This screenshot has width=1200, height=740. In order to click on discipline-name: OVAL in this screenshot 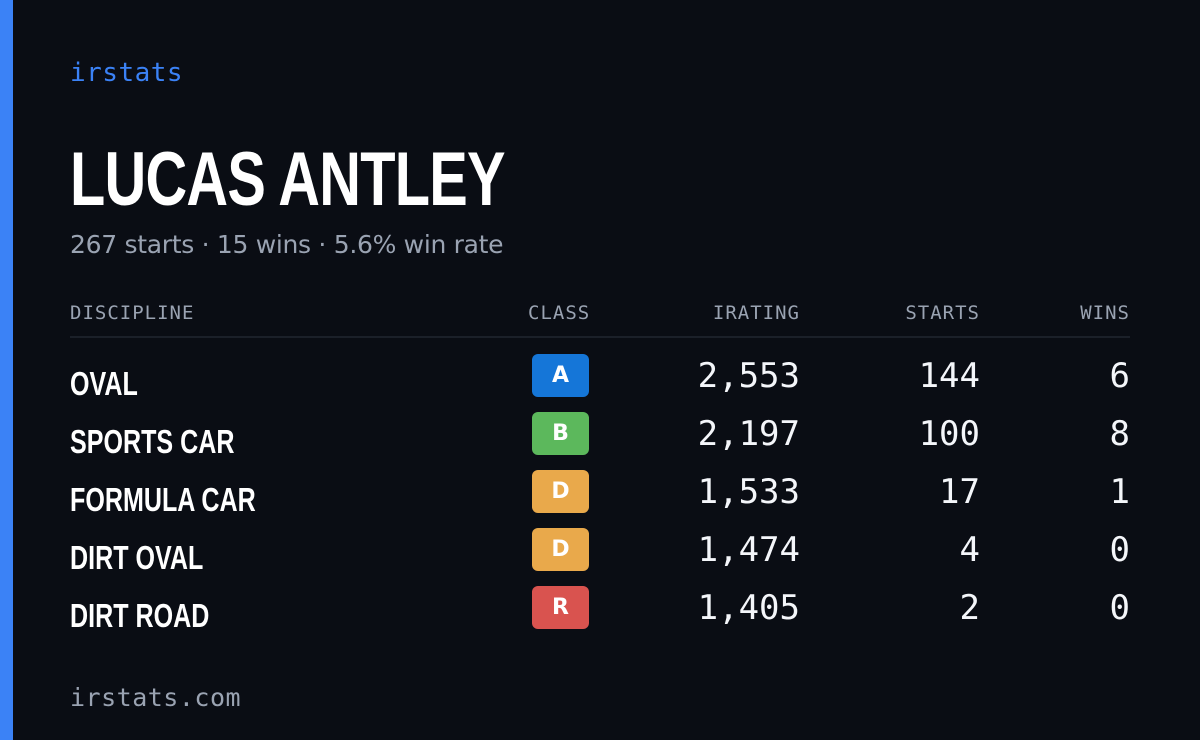, I will do `click(104, 383)`.